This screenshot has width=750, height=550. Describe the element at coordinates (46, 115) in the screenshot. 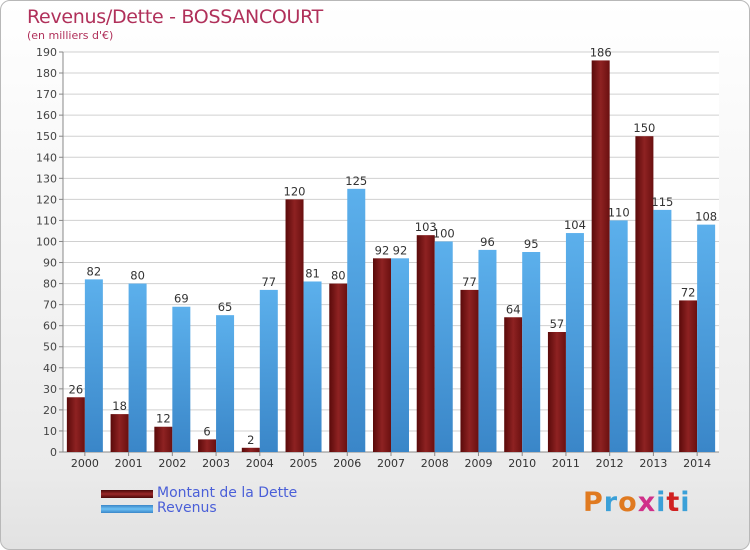

I see `y-tick-label: 160` at that location.